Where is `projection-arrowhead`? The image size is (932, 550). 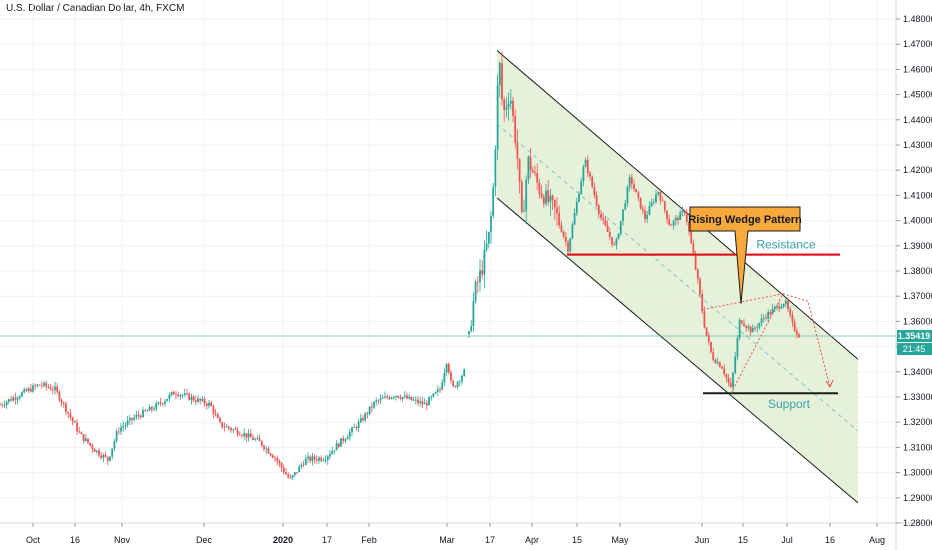 projection-arrowhead is located at coordinates (829, 383).